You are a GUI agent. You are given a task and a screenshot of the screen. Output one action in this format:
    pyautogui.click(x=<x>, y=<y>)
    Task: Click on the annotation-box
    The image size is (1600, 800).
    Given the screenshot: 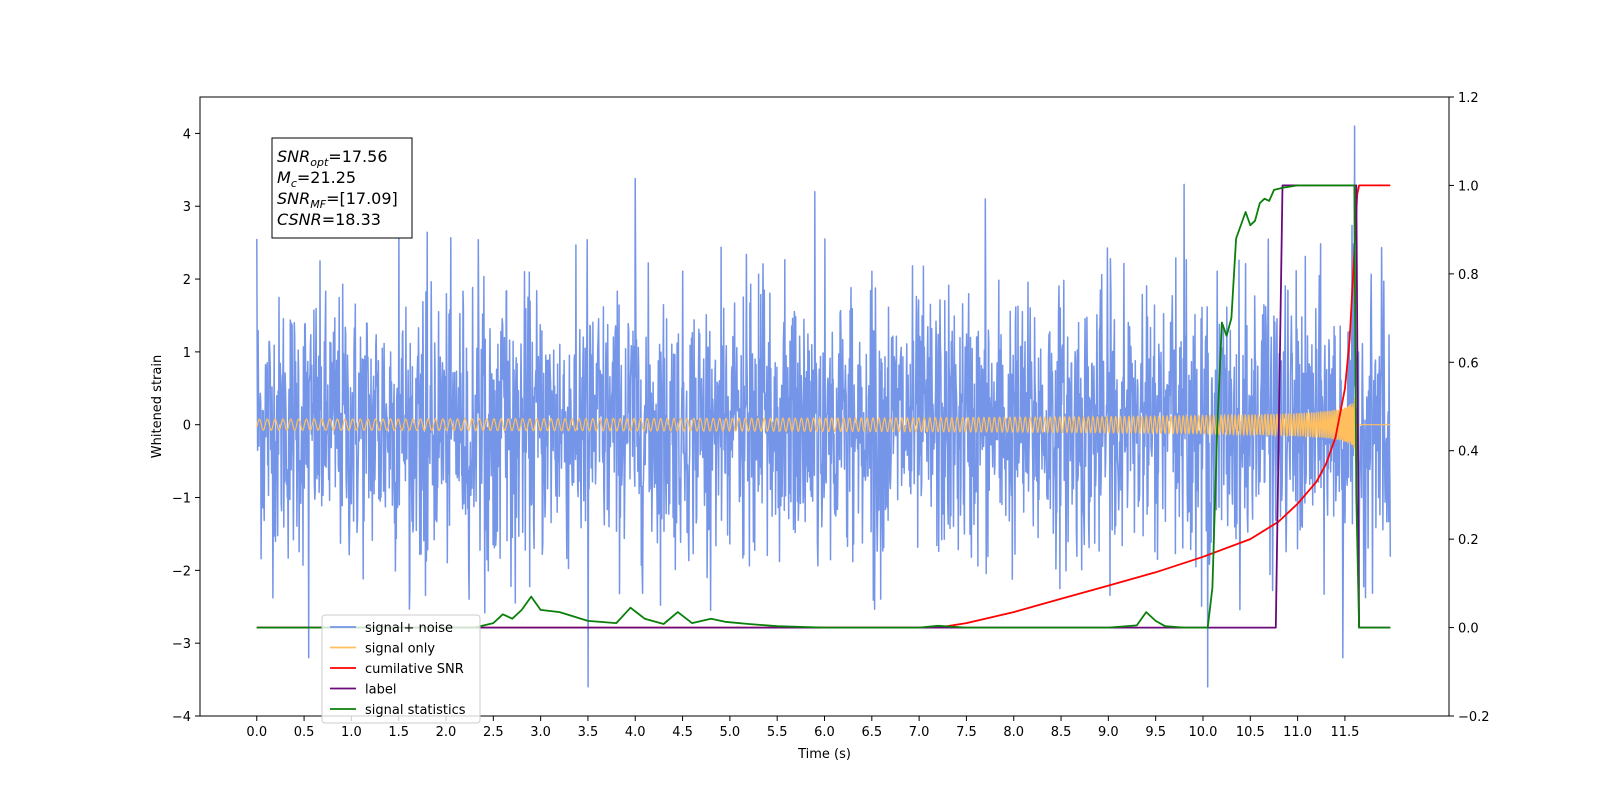 What is the action you would take?
    pyautogui.click(x=342, y=188)
    